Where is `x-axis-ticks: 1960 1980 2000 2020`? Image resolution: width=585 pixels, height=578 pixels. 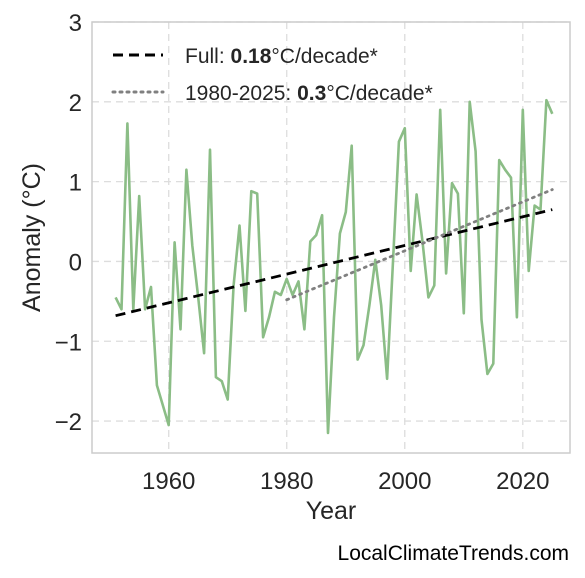
x-axis-ticks: 1960 1980 2000 2020 is located at coordinates (345, 481).